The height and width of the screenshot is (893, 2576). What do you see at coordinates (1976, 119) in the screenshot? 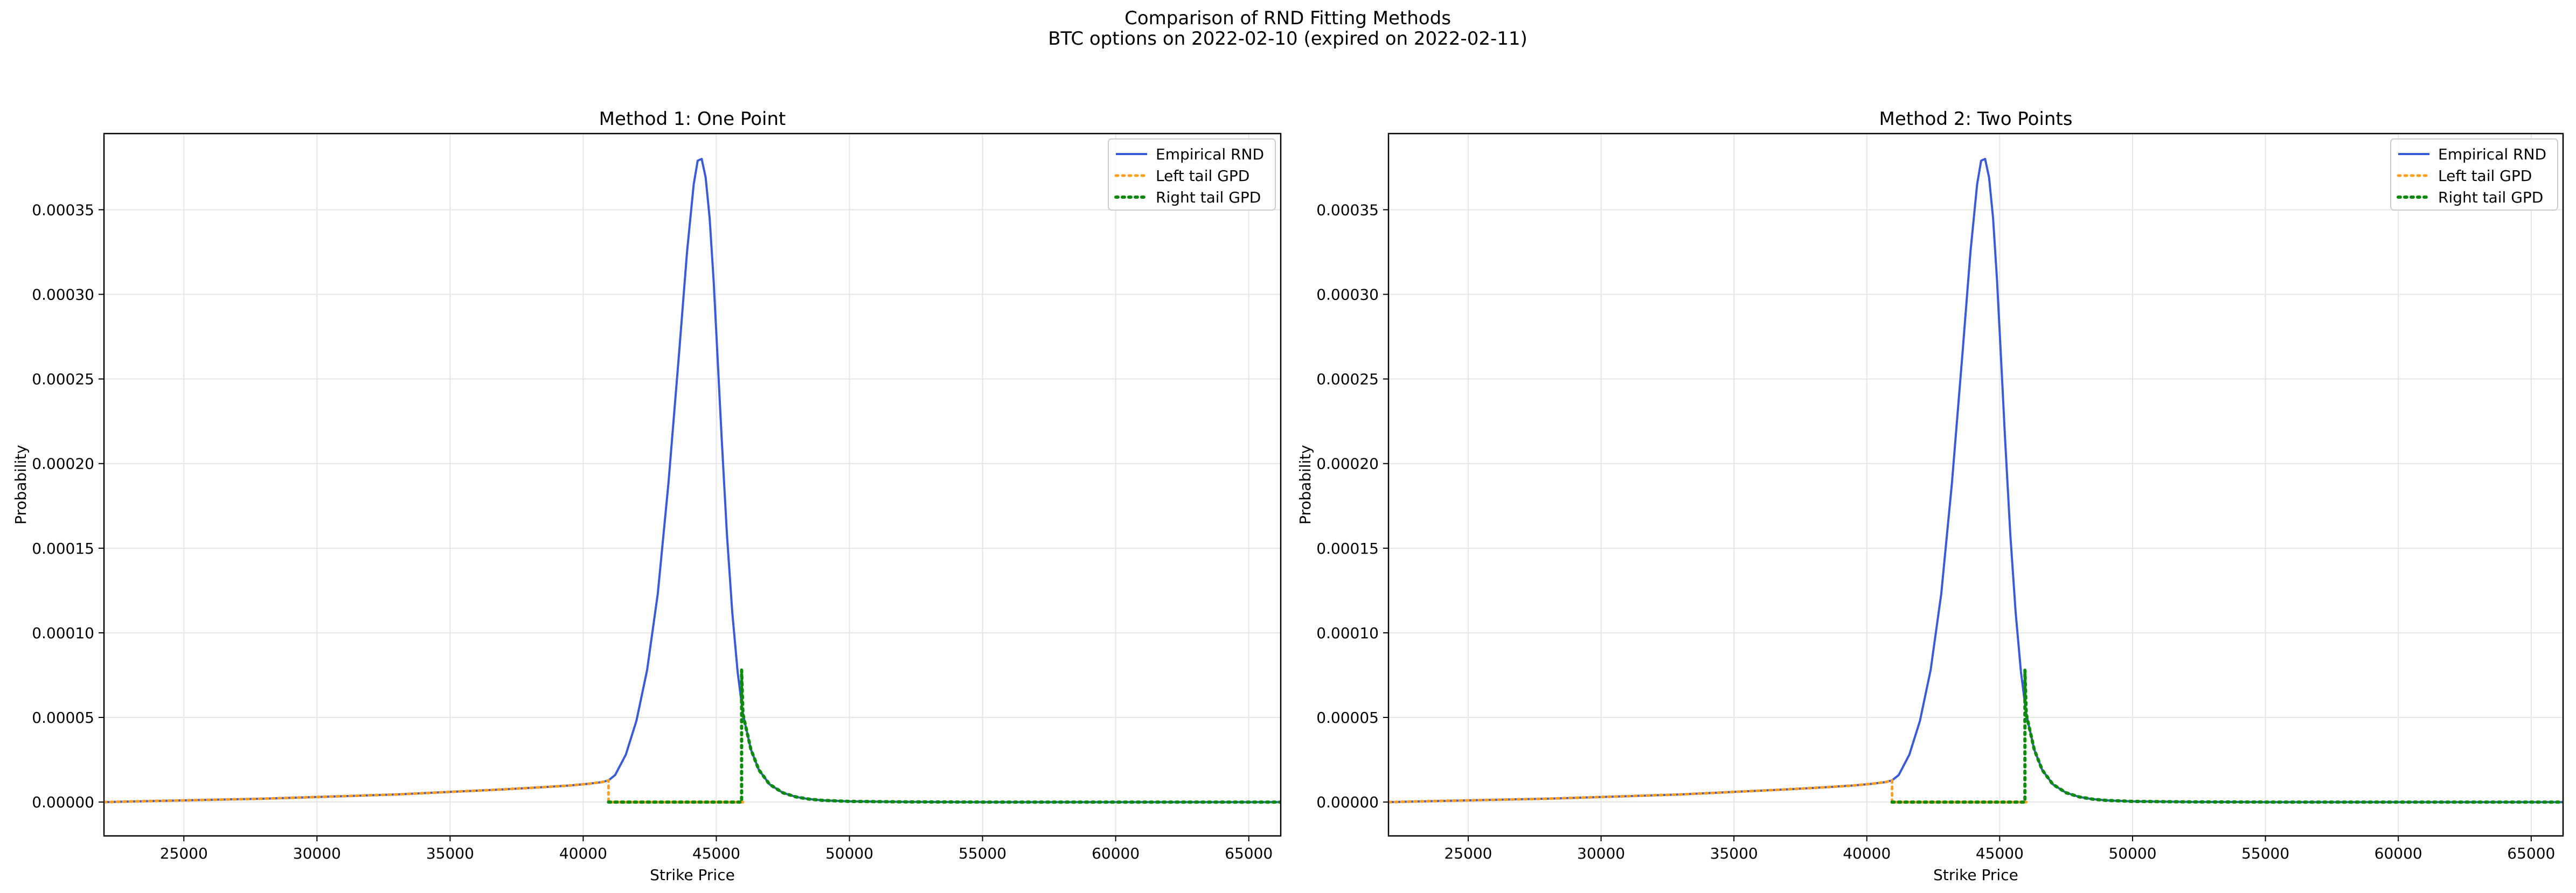
I see `panel-title: Method 2: Two Points` at bounding box center [1976, 119].